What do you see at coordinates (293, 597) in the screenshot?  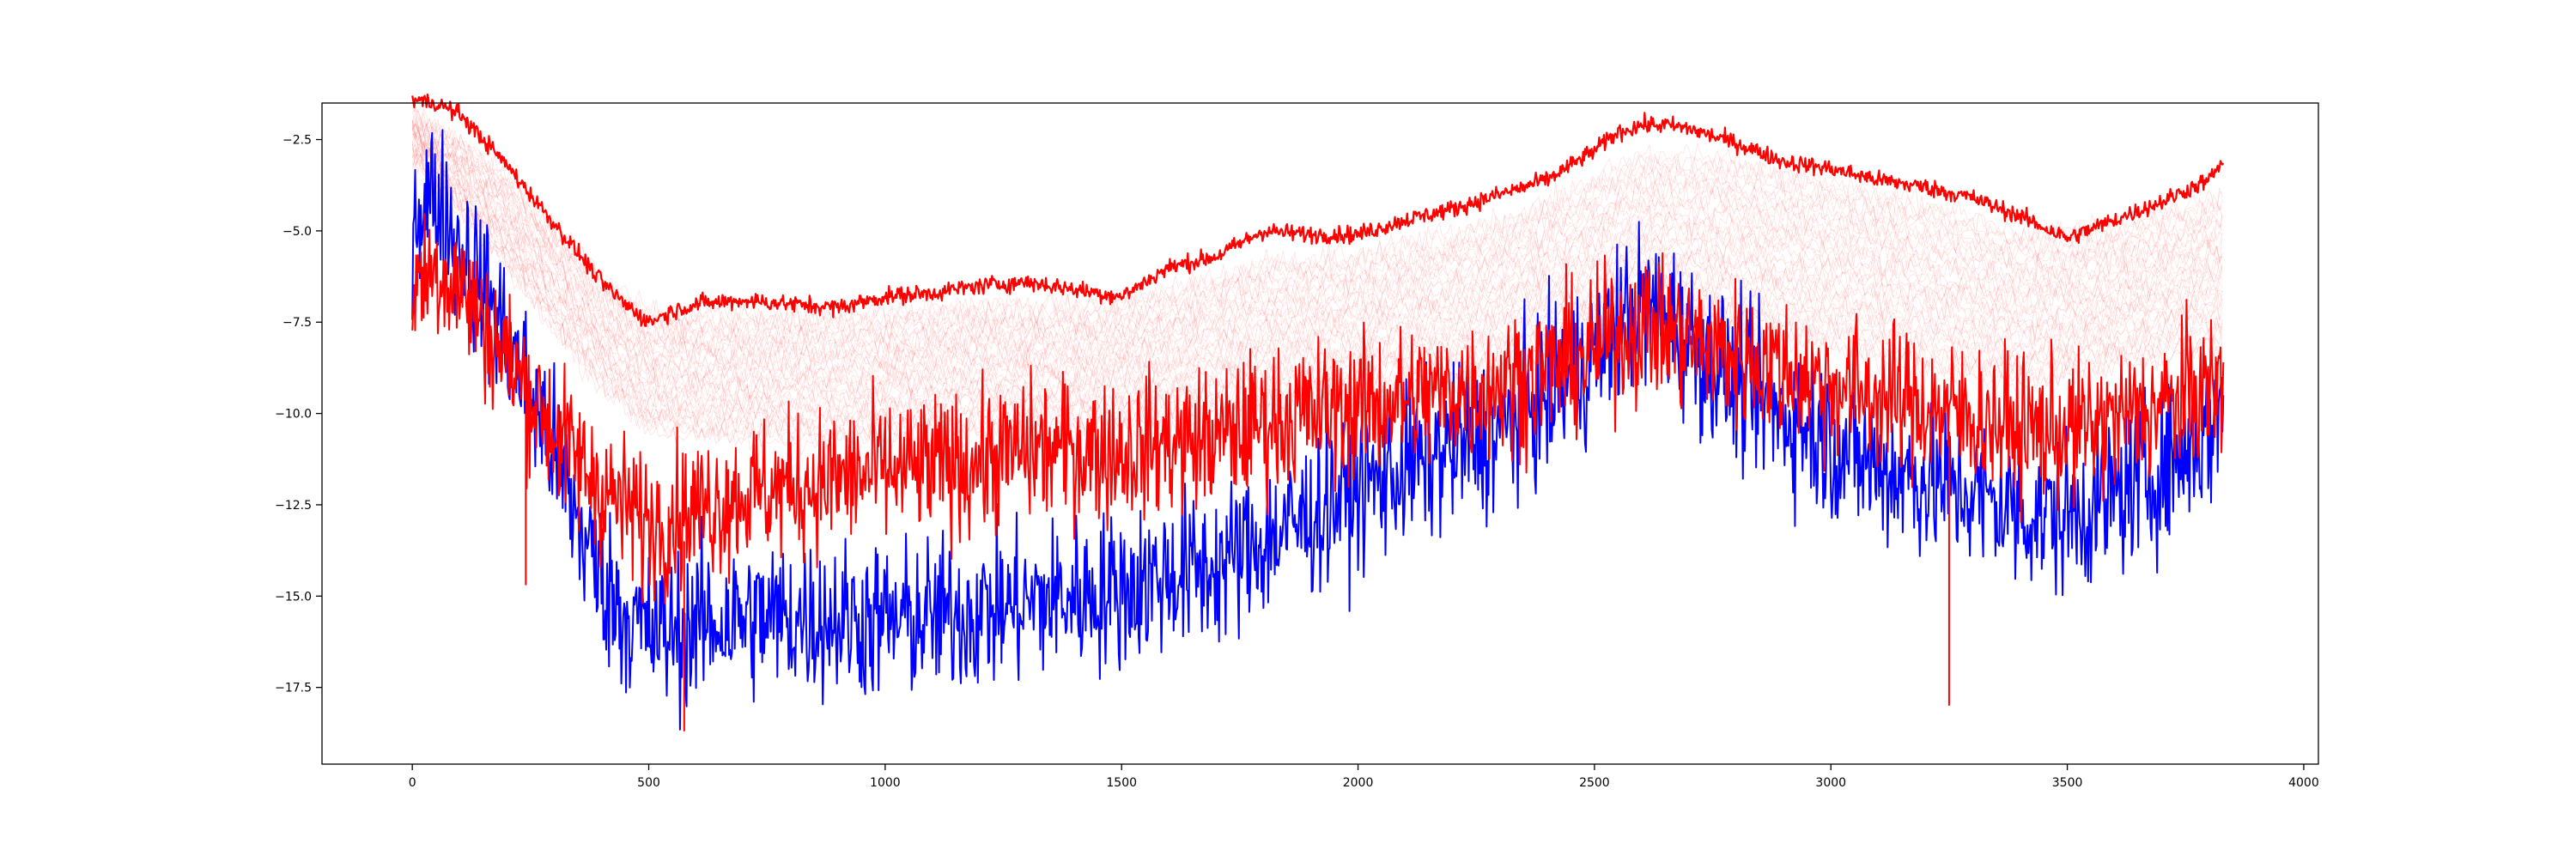 I see `y-tick-label: −15.0` at bounding box center [293, 597].